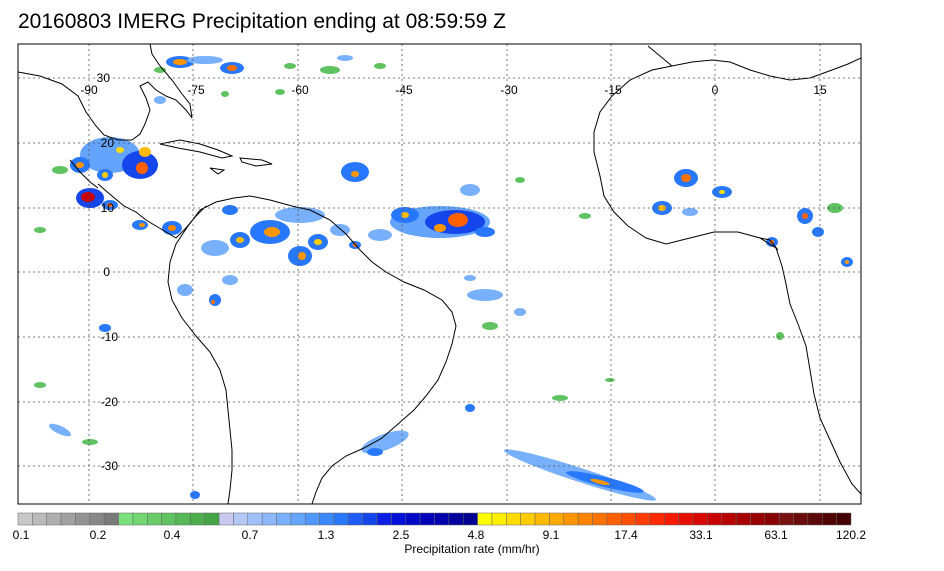 The image size is (944, 571). Describe the element at coordinates (453, 90) in the screenshot. I see `lon-labels: -90 -75 -60 -45 -30 -15 0 15` at that location.